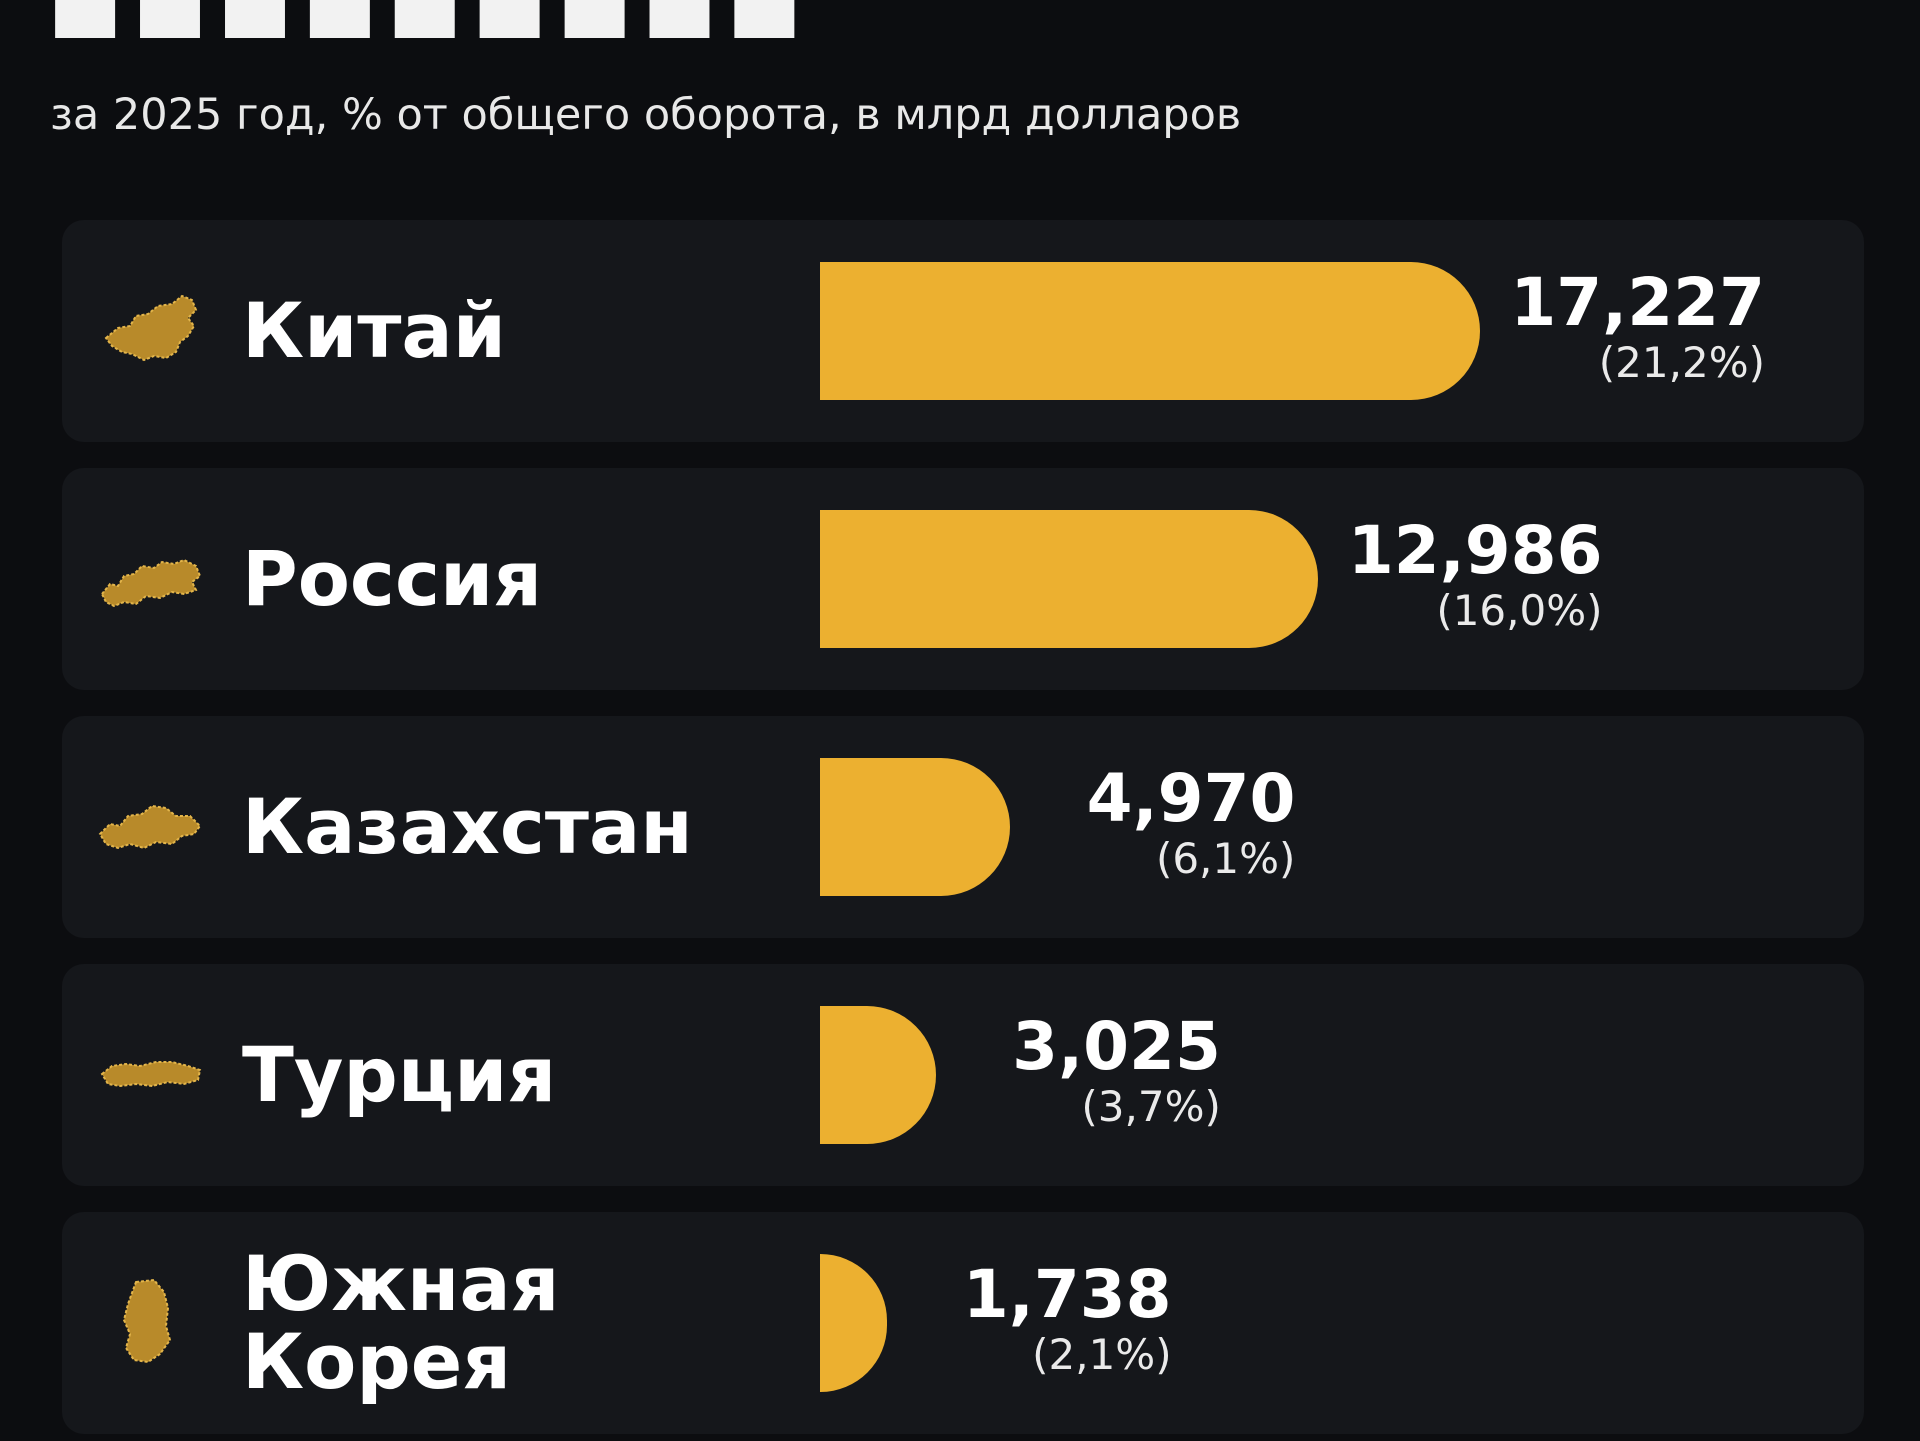  What do you see at coordinates (151, 328) in the screenshot?
I see `china-map-icon` at bounding box center [151, 328].